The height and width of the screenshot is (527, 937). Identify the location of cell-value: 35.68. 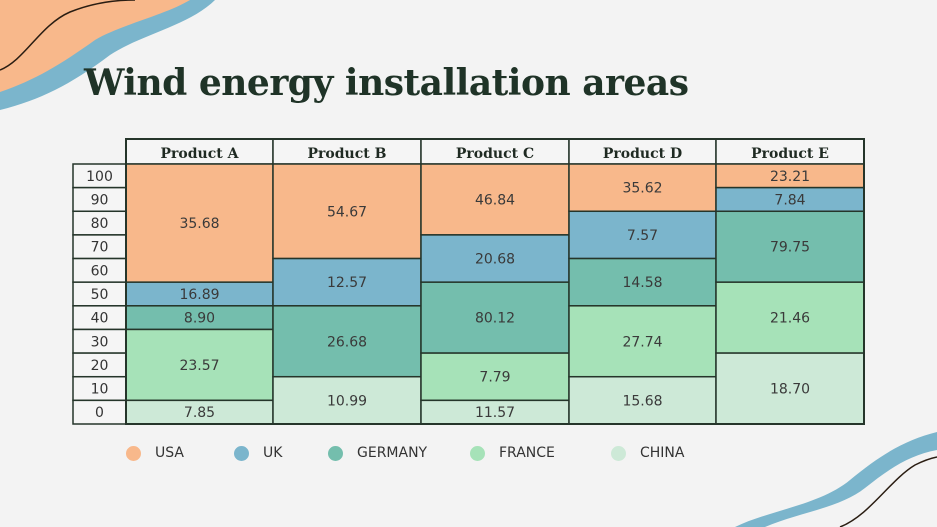
(199, 224).